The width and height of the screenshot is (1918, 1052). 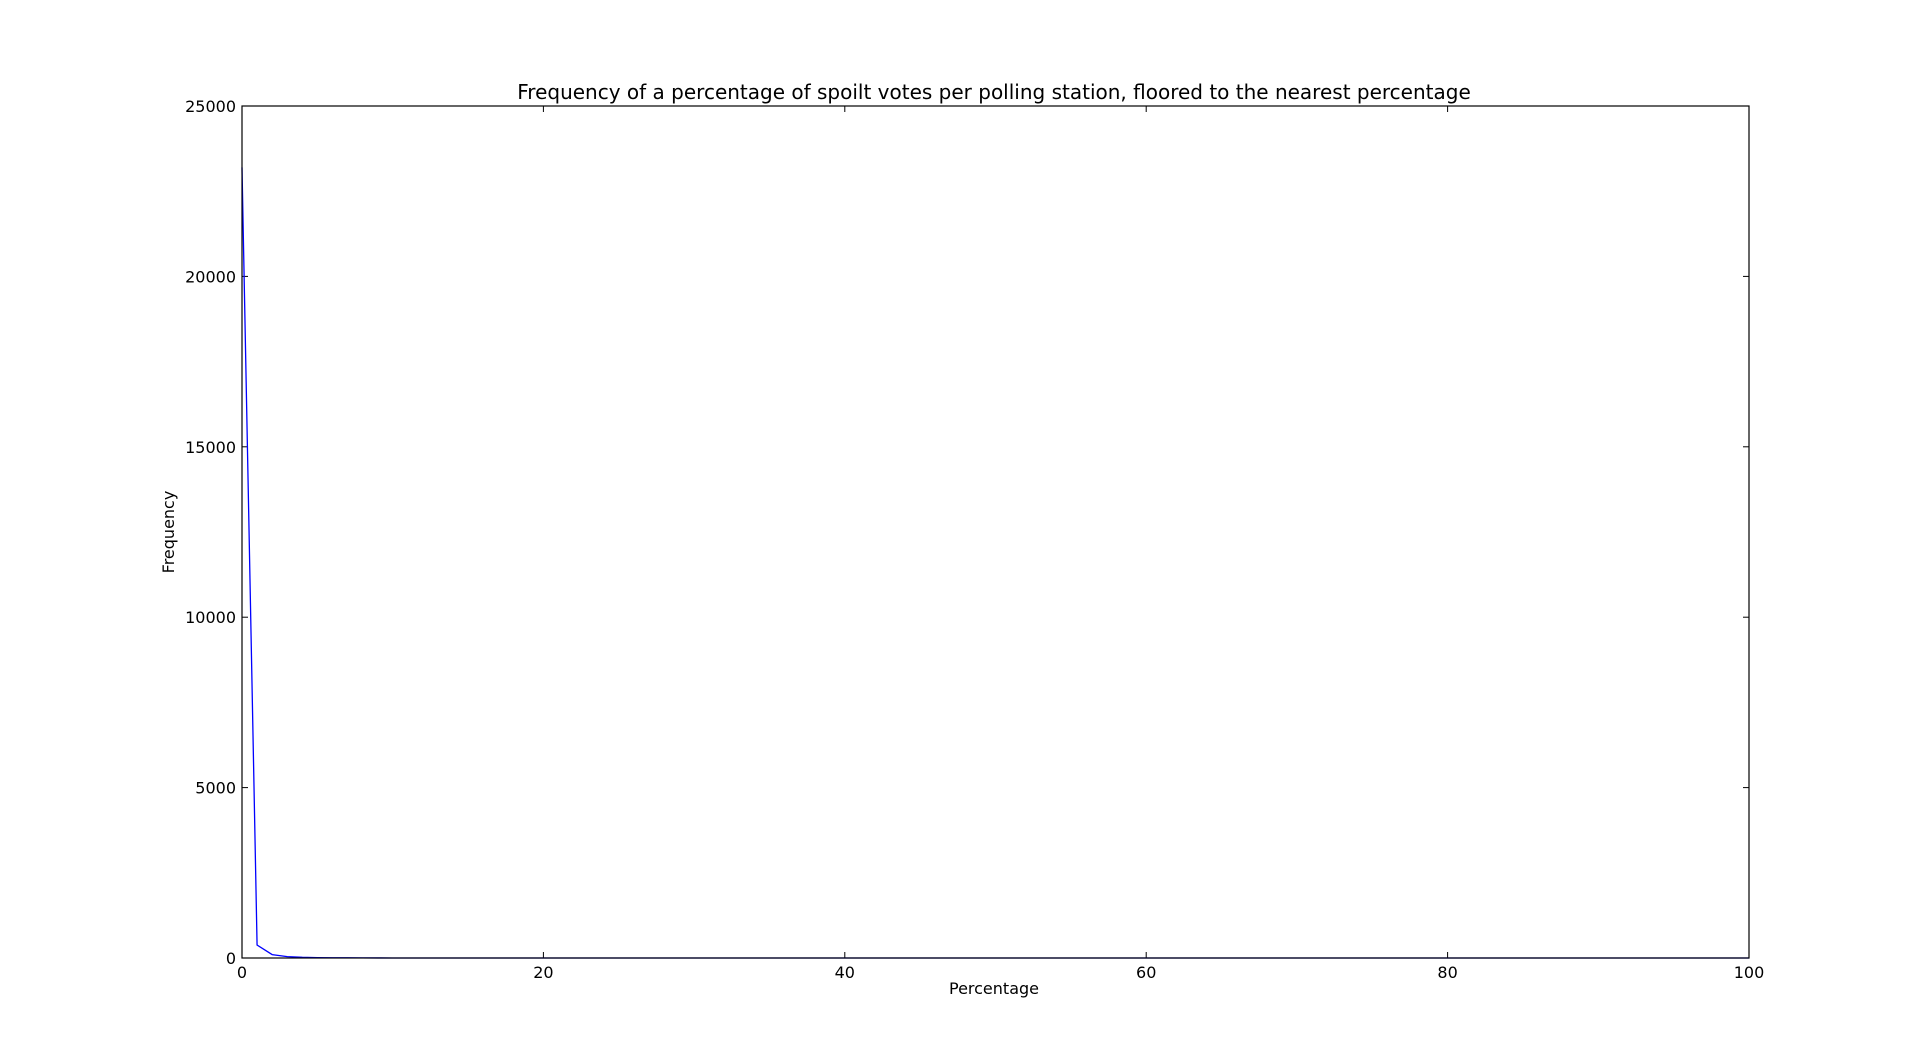 What do you see at coordinates (215, 788) in the screenshot?
I see `y-tick-label: 5000` at bounding box center [215, 788].